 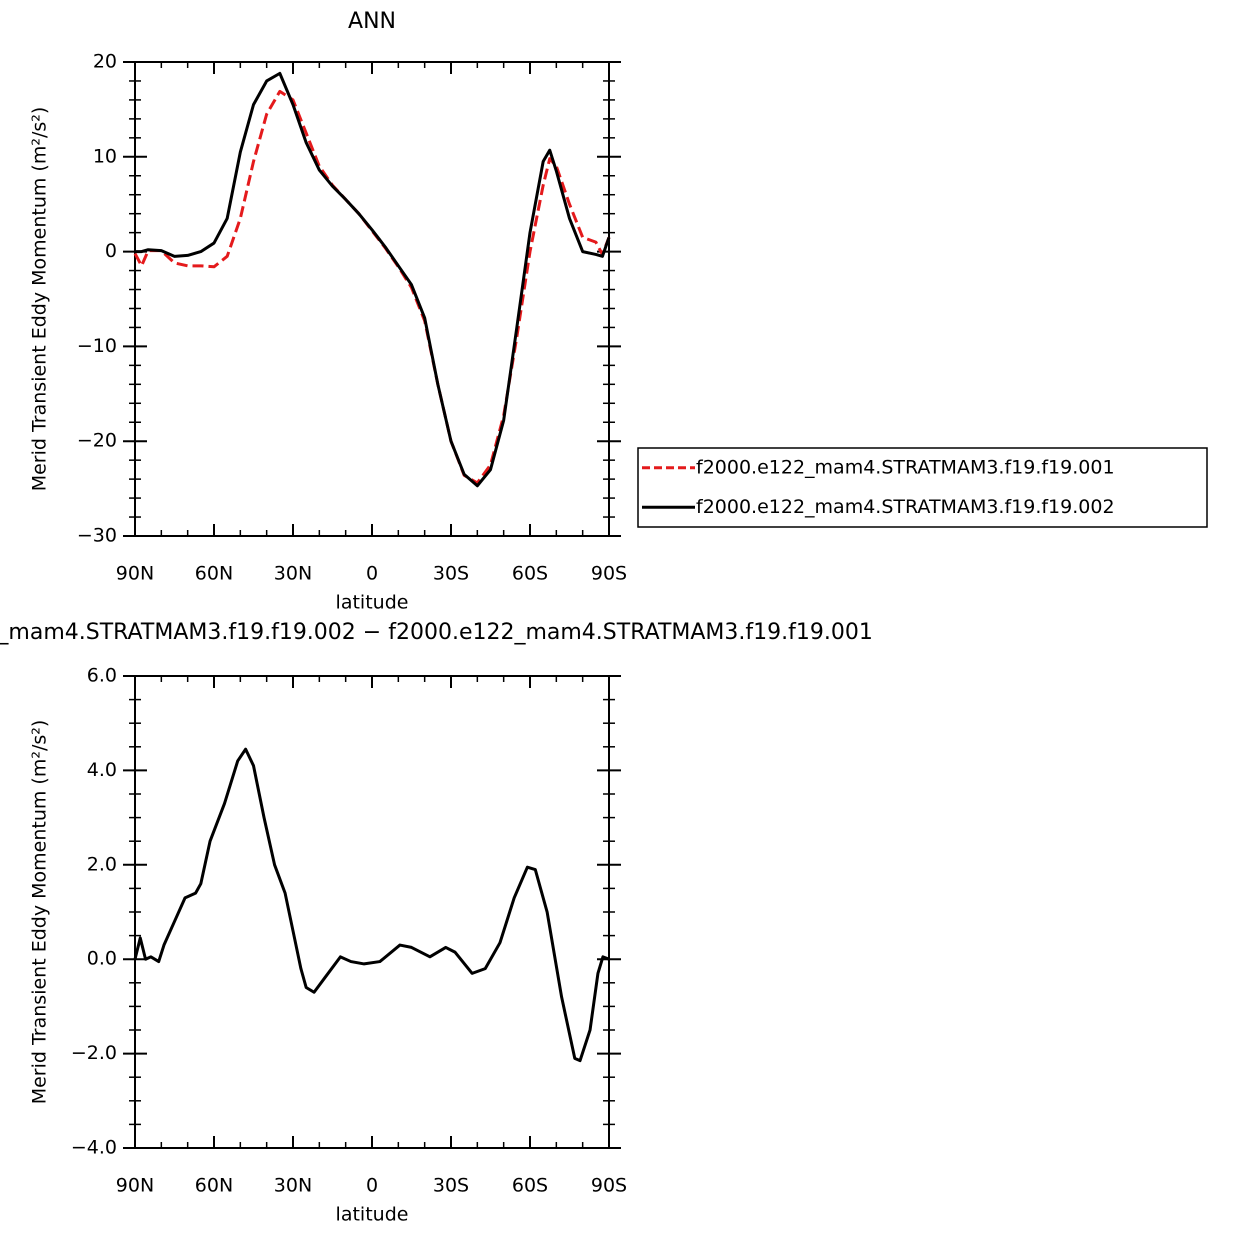 What do you see at coordinates (105, 62) in the screenshot?
I see `y-tick-label: 20` at bounding box center [105, 62].